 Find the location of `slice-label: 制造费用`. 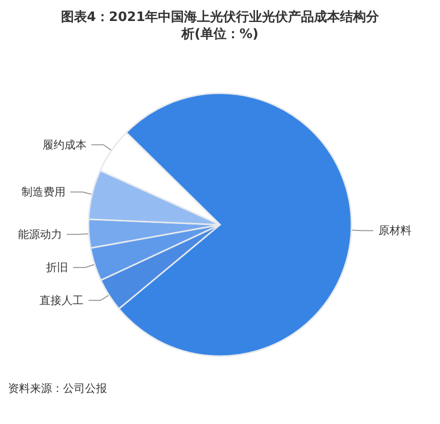

slice-label: 制造费用 is located at coordinates (43, 192).